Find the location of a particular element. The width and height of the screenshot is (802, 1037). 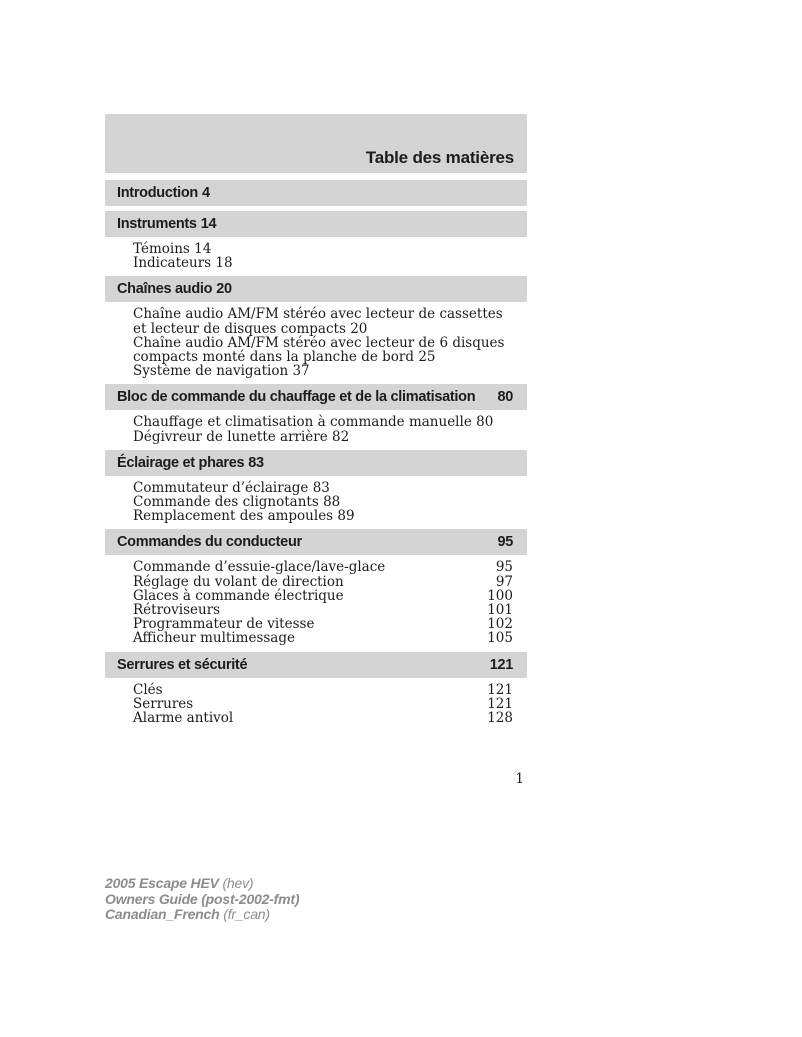

entry-label: Programmateur de vitesse is located at coordinates (224, 624).